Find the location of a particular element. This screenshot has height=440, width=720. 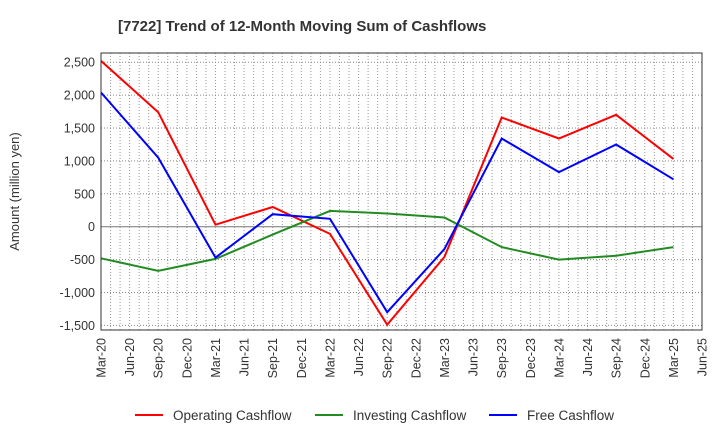

y-tick-label: 2,500 is located at coordinates (79, 63).